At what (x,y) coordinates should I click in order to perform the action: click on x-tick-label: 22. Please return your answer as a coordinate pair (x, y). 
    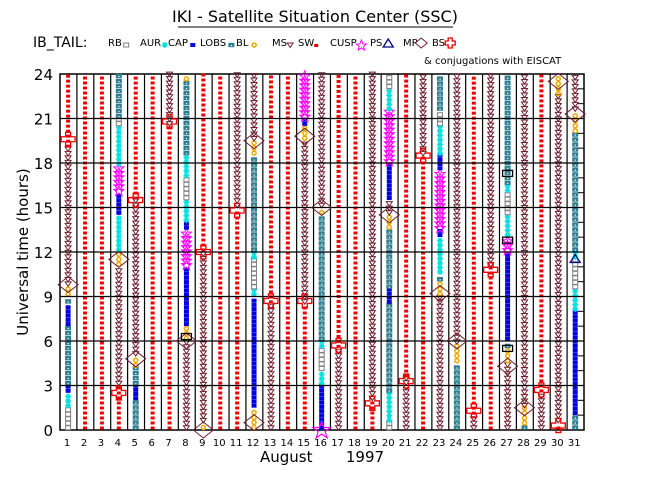
    Looking at the image, I should click on (422, 443).